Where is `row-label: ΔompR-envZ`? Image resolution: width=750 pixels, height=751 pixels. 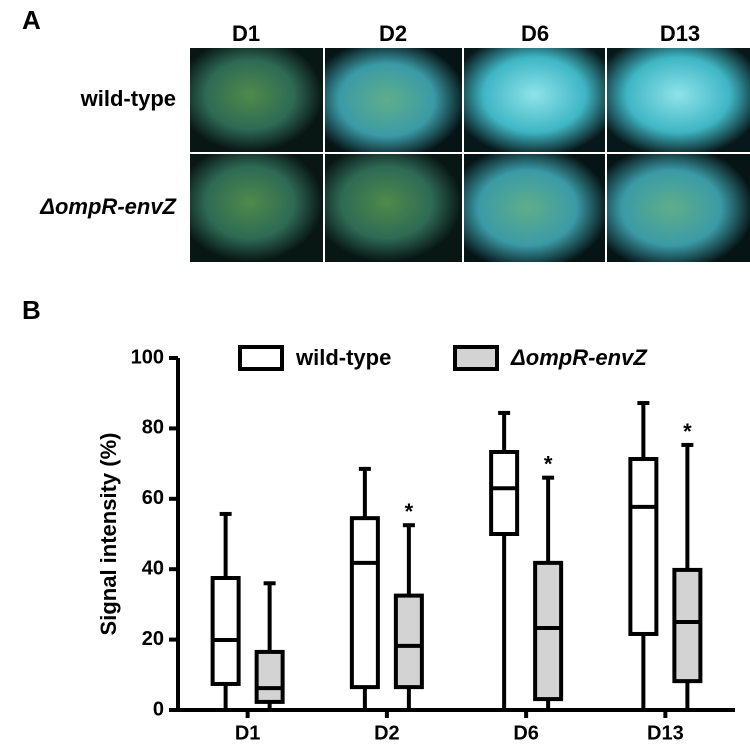
row-label: ΔompR-envZ is located at coordinates (108, 206).